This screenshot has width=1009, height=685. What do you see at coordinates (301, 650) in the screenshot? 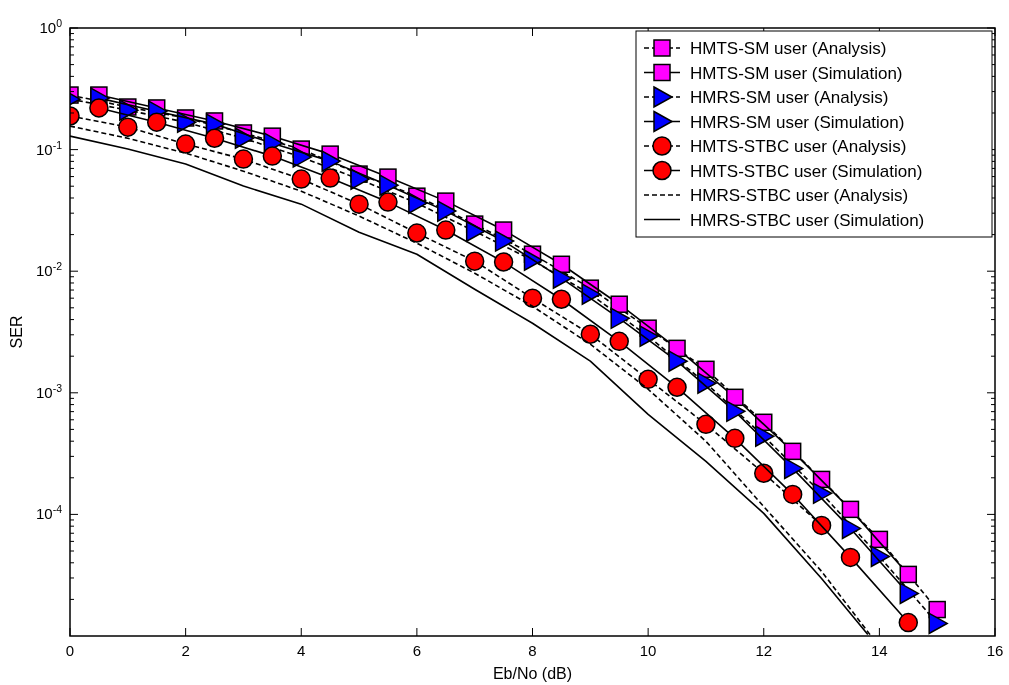
I see `x-tick-label: 4` at bounding box center [301, 650].